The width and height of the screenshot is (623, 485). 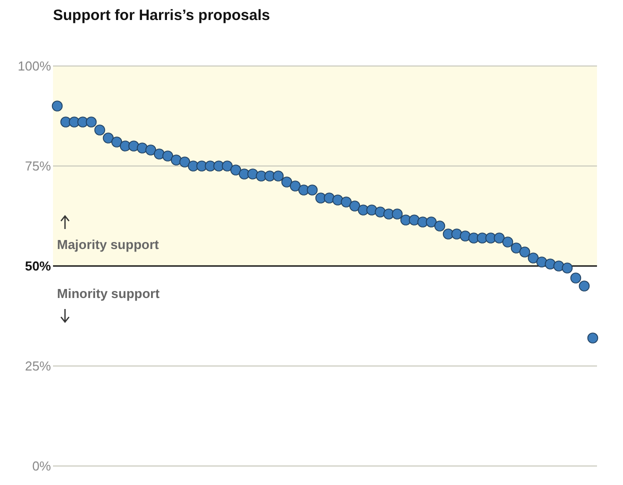 What do you see at coordinates (38, 366) in the screenshot?
I see `y-tick-label: 25%` at bounding box center [38, 366].